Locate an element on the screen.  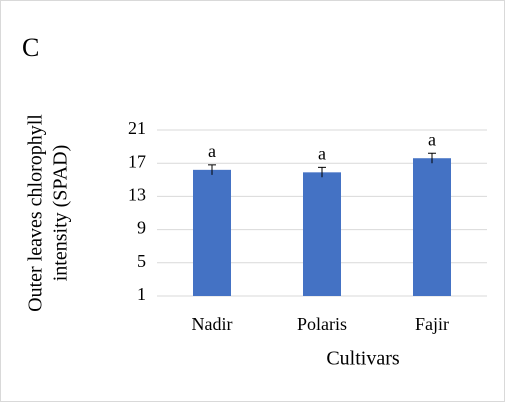
x-axis-label: Cultivars is located at coordinates (363, 359).